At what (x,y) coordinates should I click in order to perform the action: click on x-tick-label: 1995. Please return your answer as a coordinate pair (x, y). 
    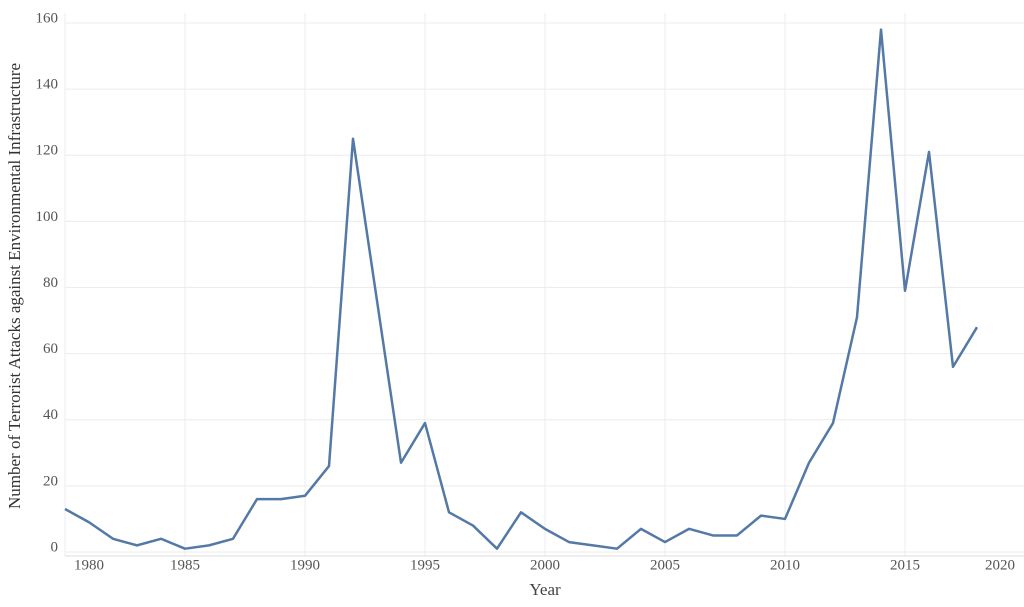
    Looking at the image, I should click on (425, 565).